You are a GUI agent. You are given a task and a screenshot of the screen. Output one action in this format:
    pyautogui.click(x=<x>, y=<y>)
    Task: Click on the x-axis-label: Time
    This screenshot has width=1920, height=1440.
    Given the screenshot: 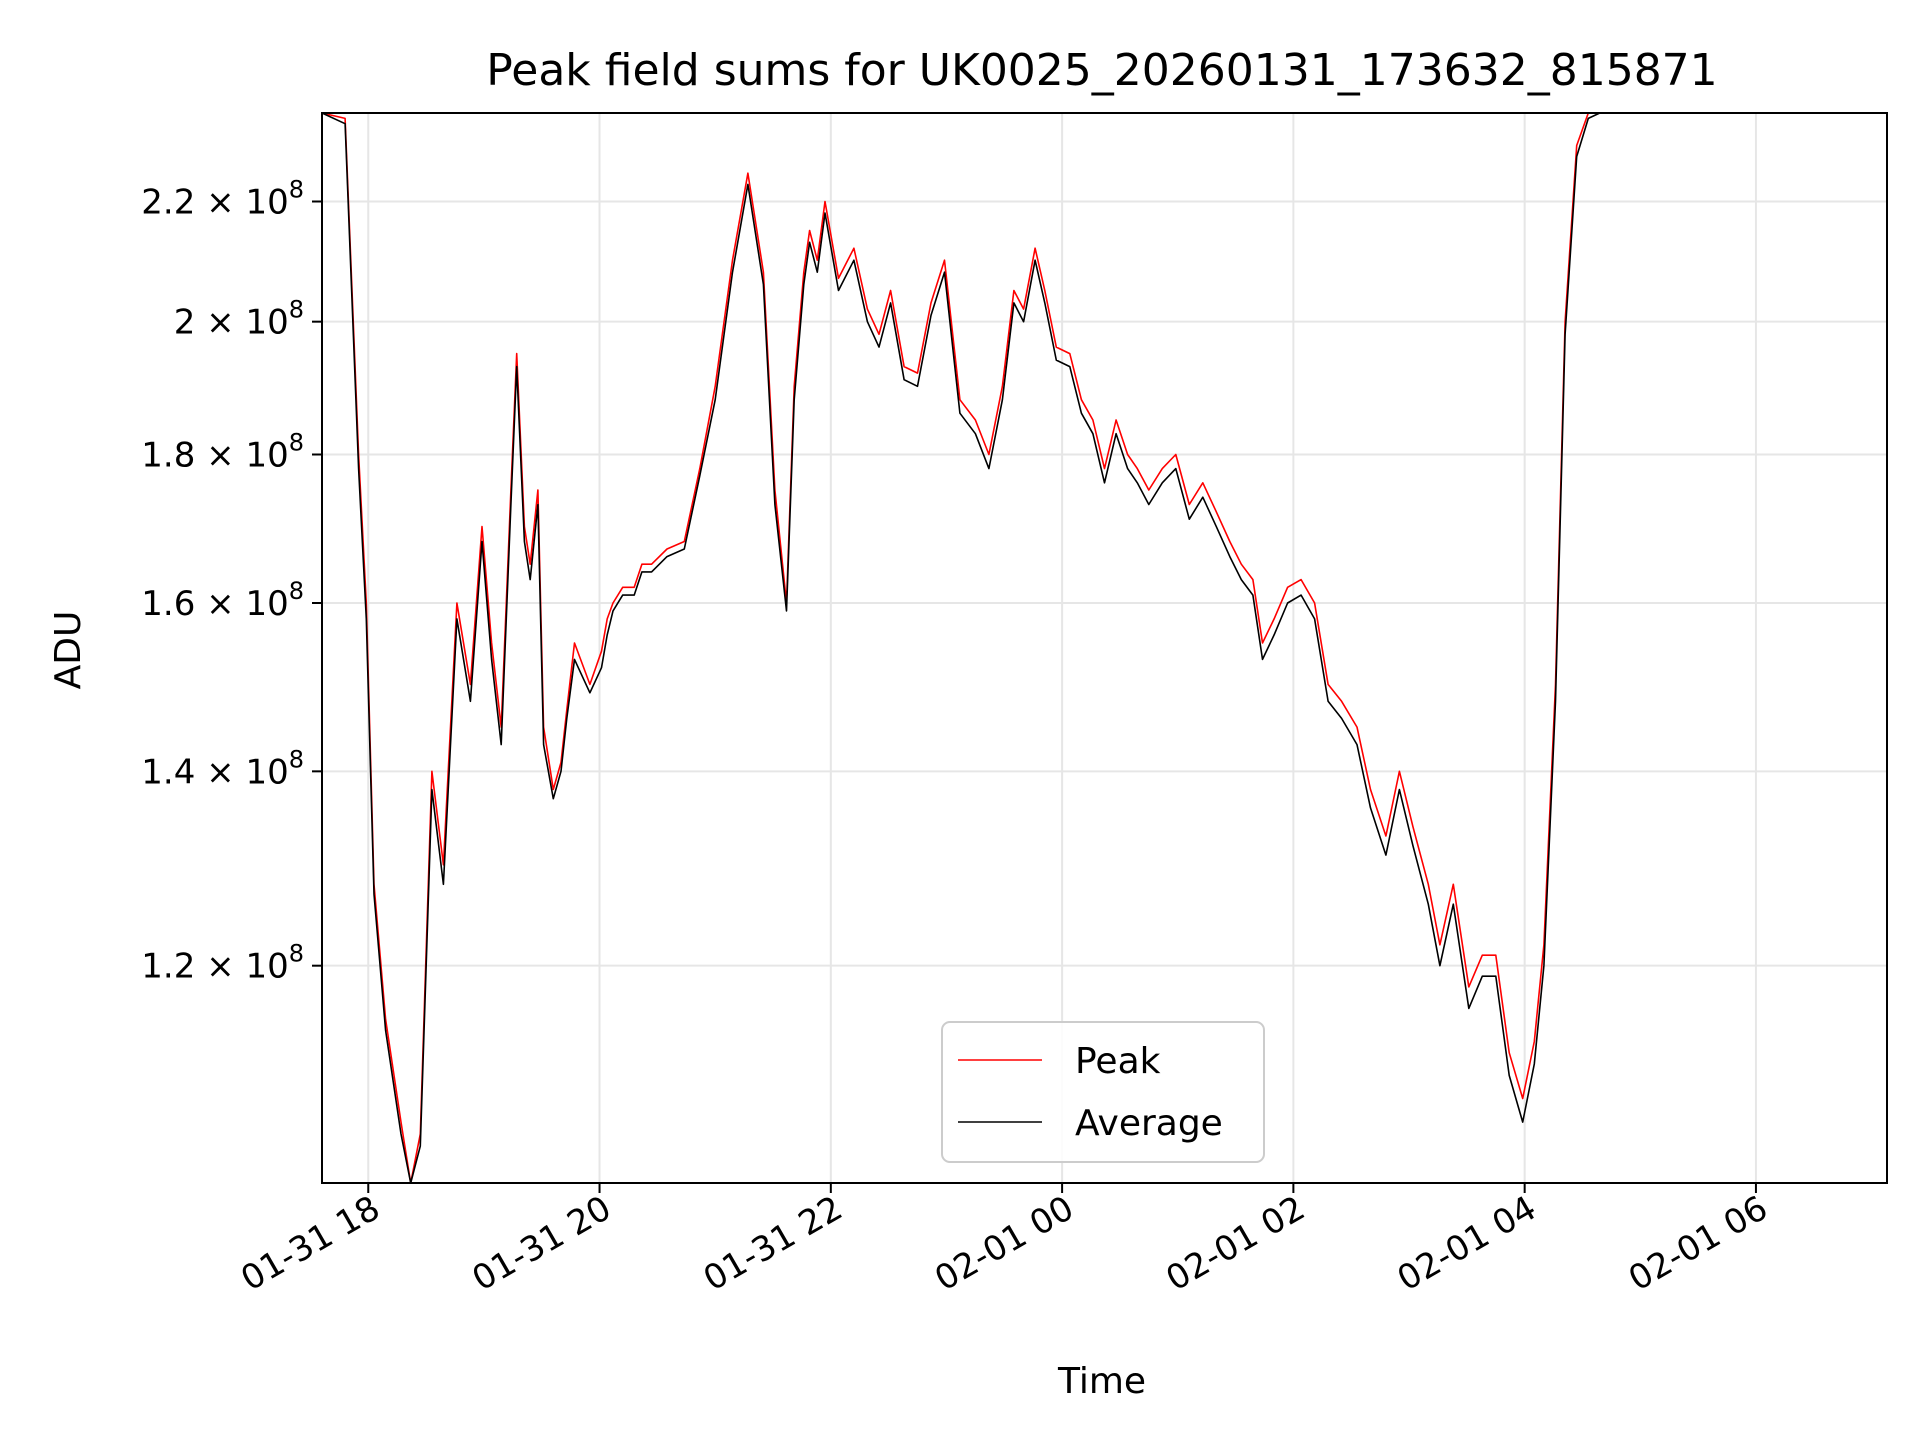 What is the action you would take?
    pyautogui.click(x=1101, y=1381)
    